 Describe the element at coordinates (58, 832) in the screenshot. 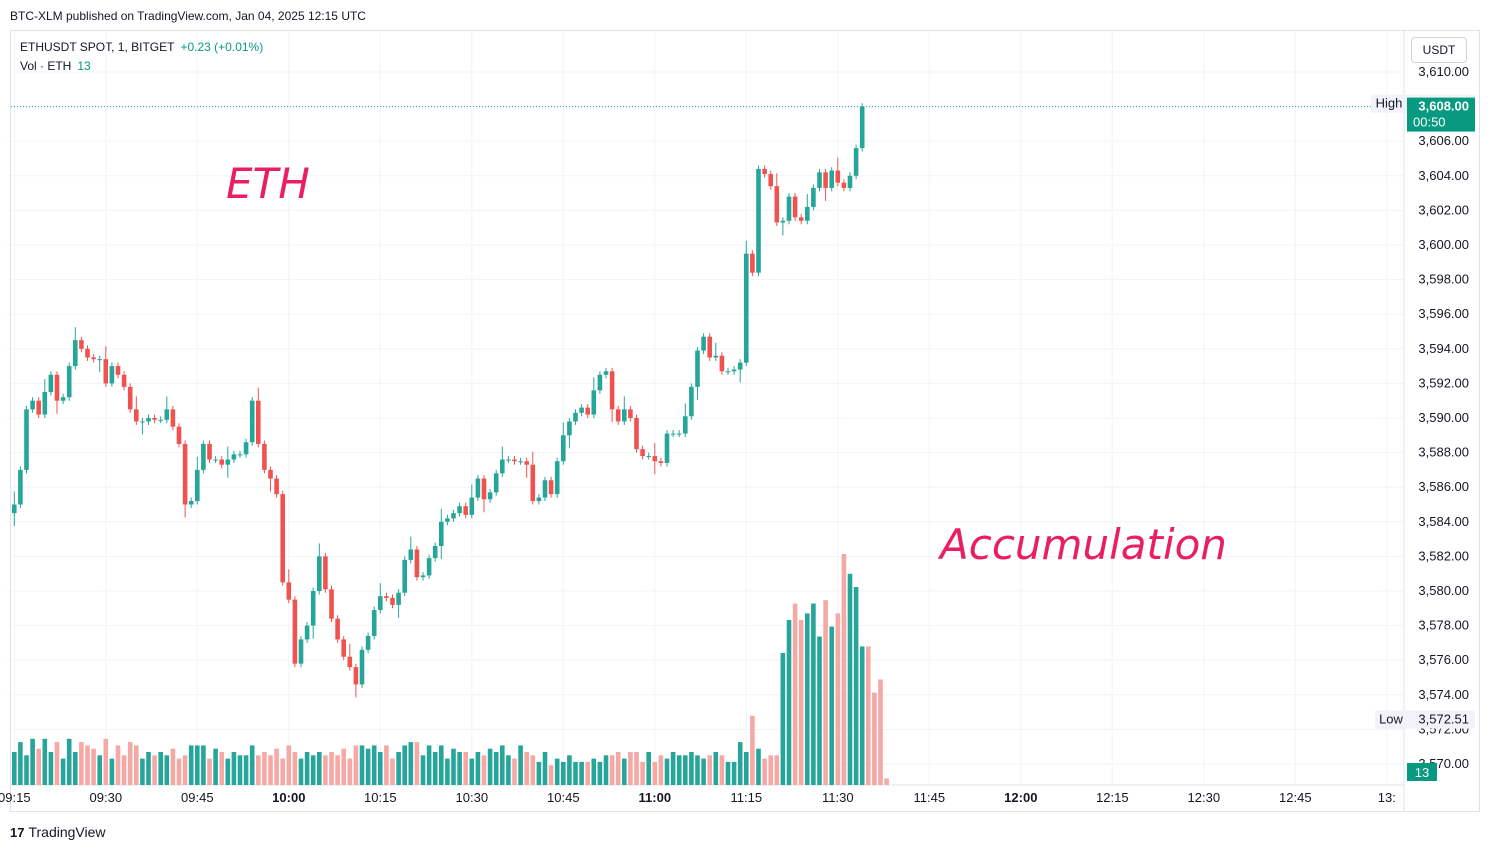

I see `tradingview-footer: 17 TradingView` at that location.